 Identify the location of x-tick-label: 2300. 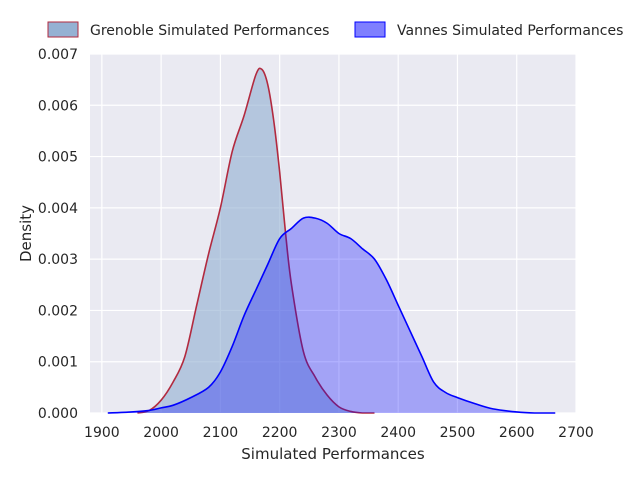
(339, 433).